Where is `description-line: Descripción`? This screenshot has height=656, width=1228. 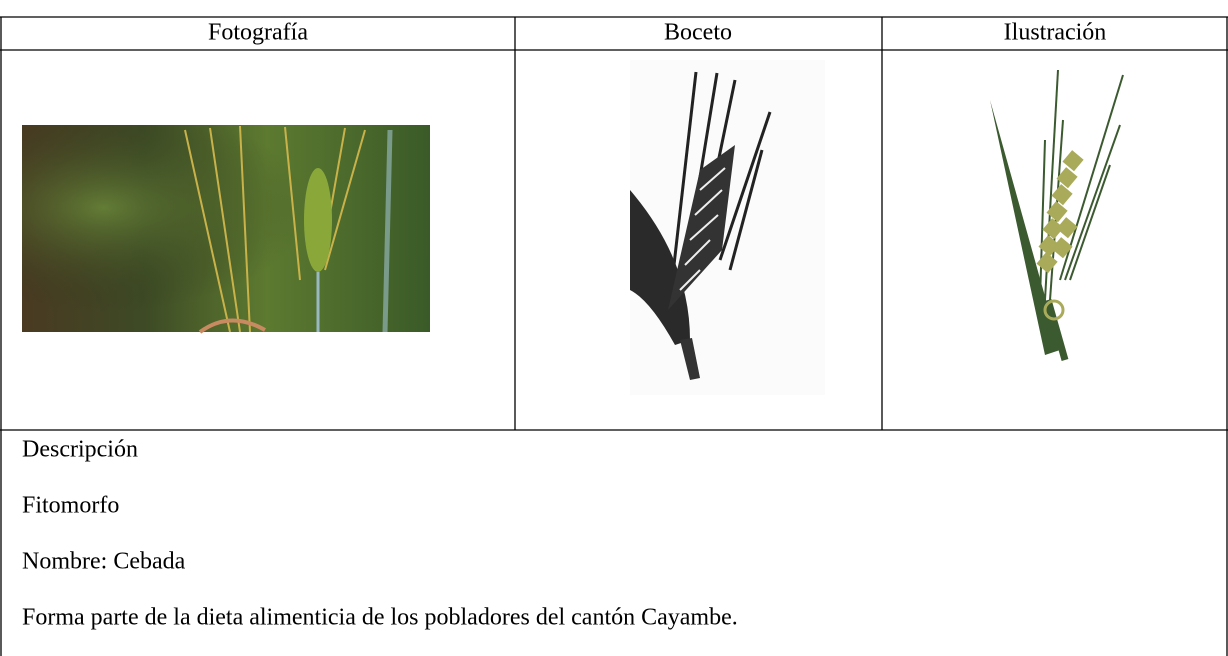
description-line: Descripción is located at coordinates (80, 450).